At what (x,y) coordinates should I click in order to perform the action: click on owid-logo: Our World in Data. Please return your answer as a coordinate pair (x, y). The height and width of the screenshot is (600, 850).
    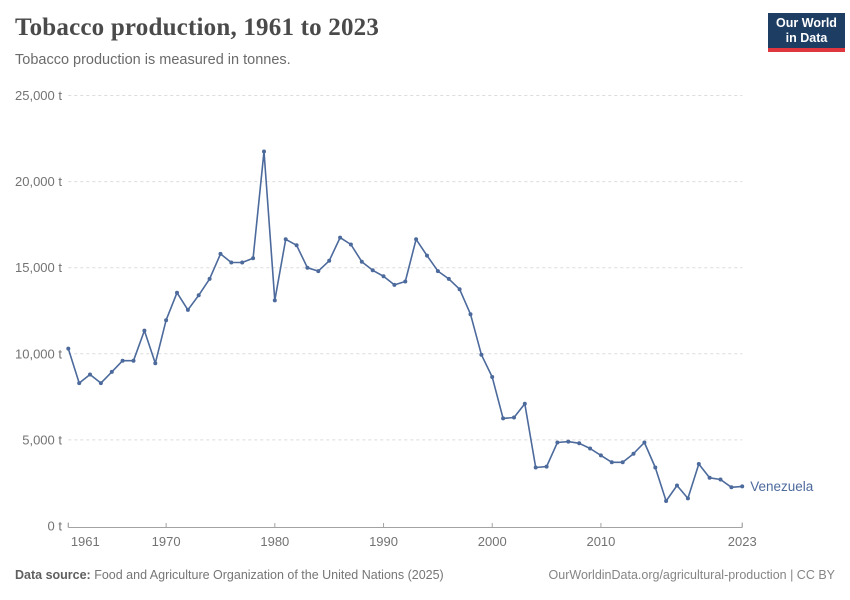
    Looking at the image, I should click on (806, 32).